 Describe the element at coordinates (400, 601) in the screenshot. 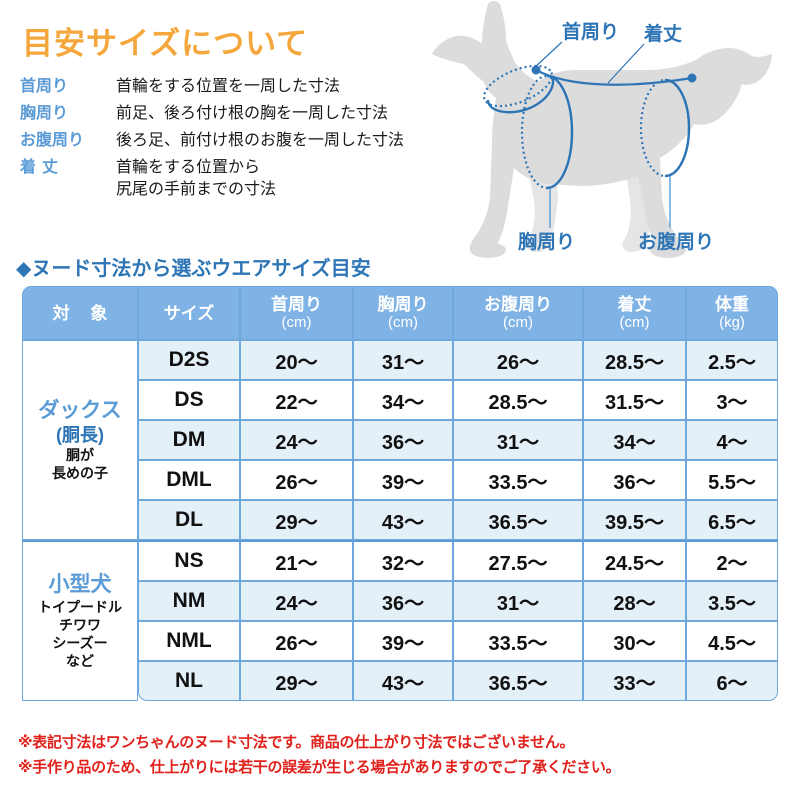

I see `table-row: NM 24〜 36〜 31〜 28〜 3.5〜` at that location.